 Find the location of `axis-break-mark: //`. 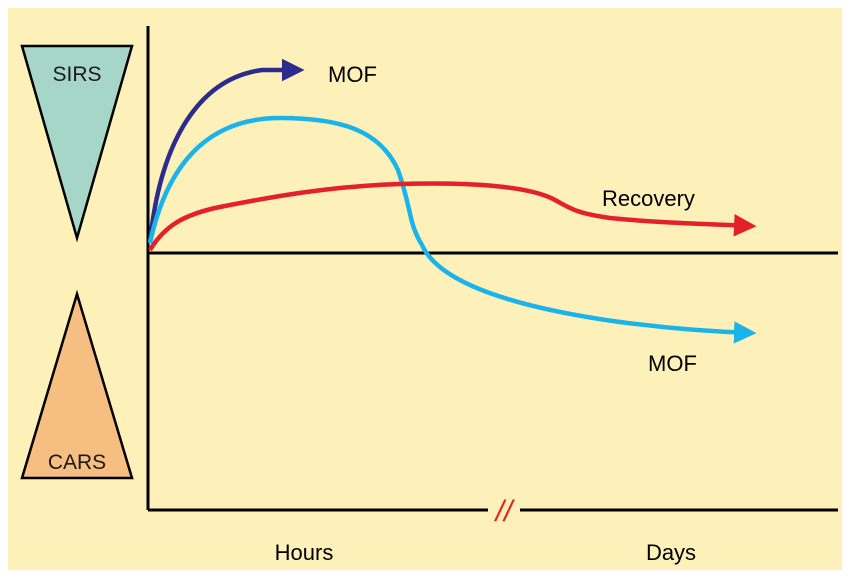

axis-break-mark: // is located at coordinates (504, 511).